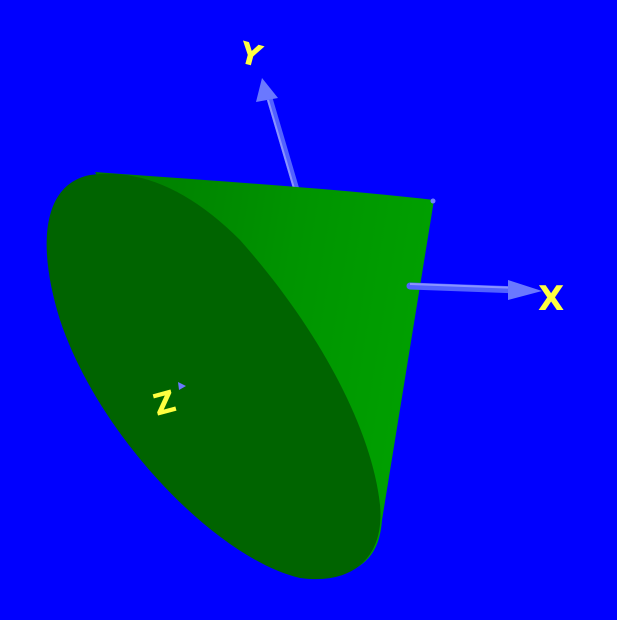  Describe the element at coordinates (278, 138) in the screenshot. I see `y-axis` at that location.